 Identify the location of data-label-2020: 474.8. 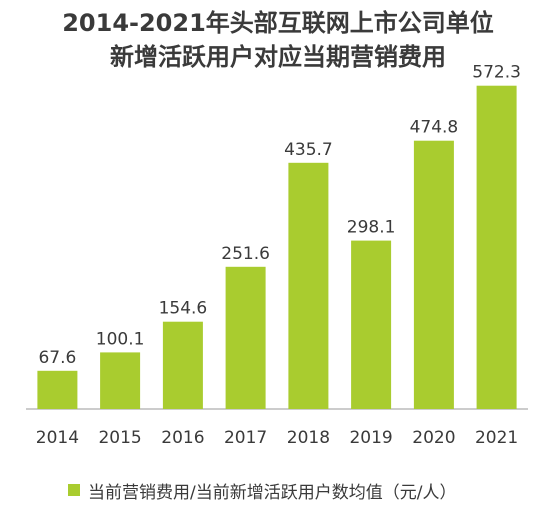
(434, 128).